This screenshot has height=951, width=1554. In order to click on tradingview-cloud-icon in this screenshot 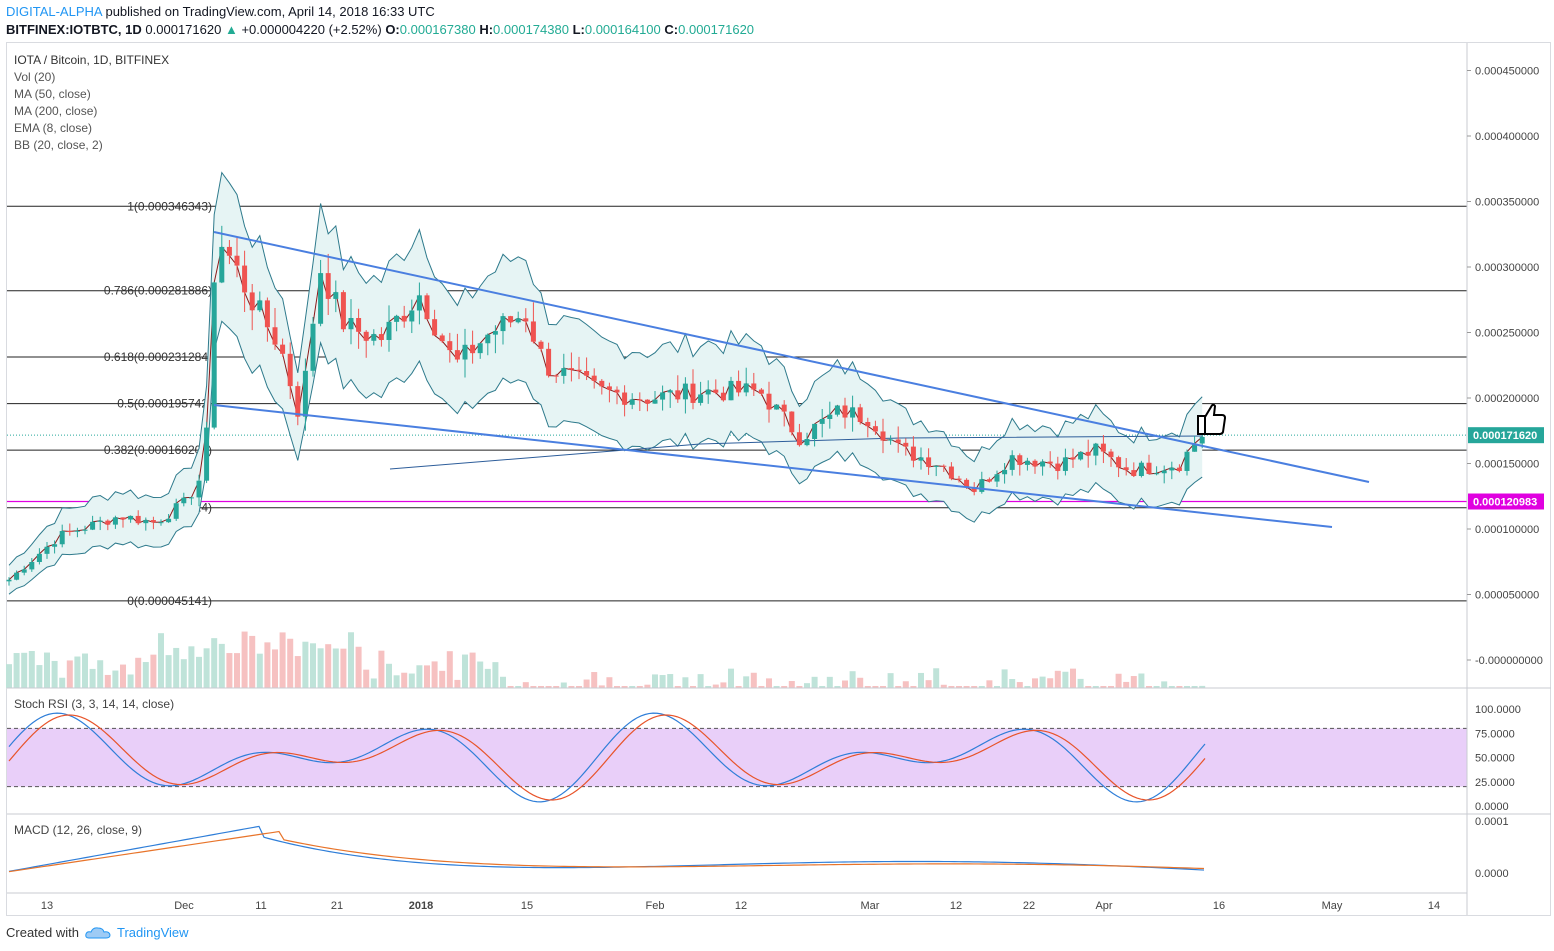, I will do `click(98, 932)`.